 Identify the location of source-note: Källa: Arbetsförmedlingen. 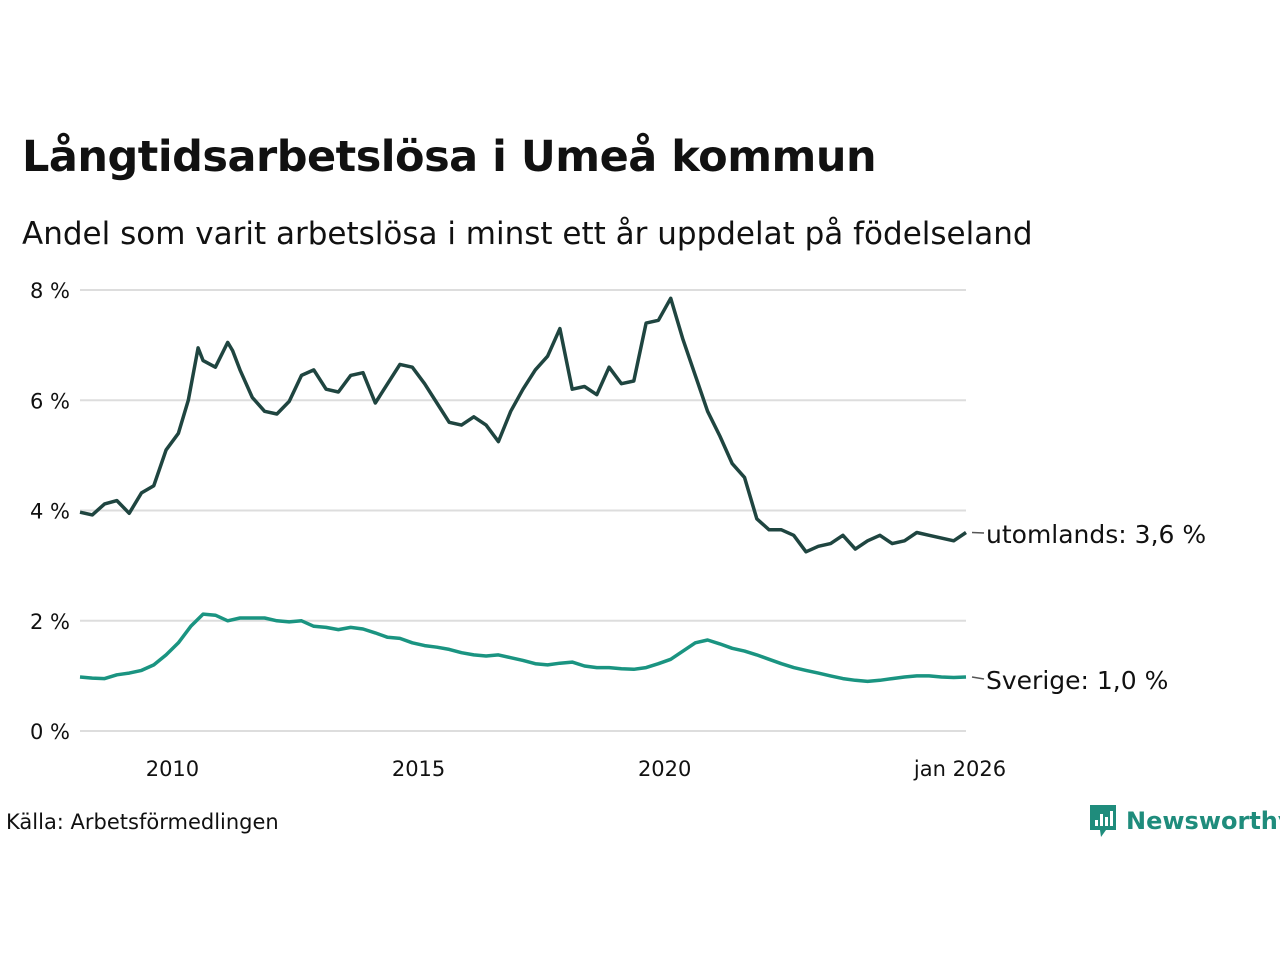
(142, 822).